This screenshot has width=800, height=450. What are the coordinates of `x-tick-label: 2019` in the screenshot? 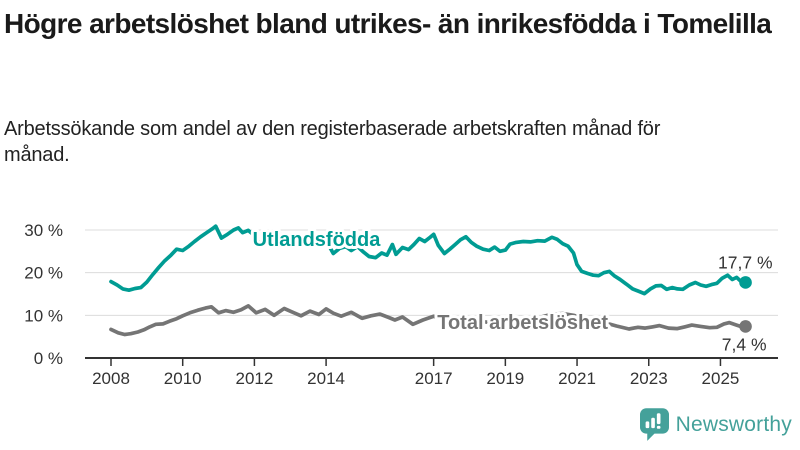 It's located at (505, 378).